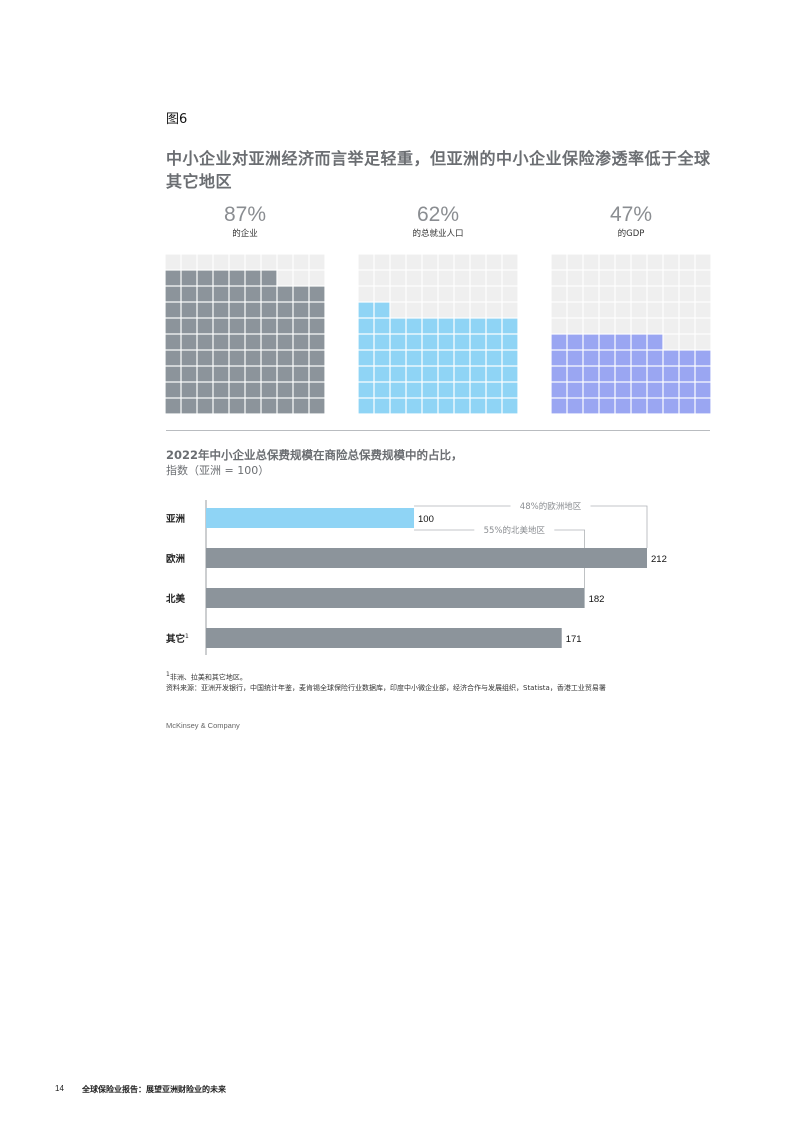 The image size is (793, 1122). What do you see at coordinates (218, 470) in the screenshot?
I see `bar-chart-subtitle: 指数（亚洲 = 100）` at bounding box center [218, 470].